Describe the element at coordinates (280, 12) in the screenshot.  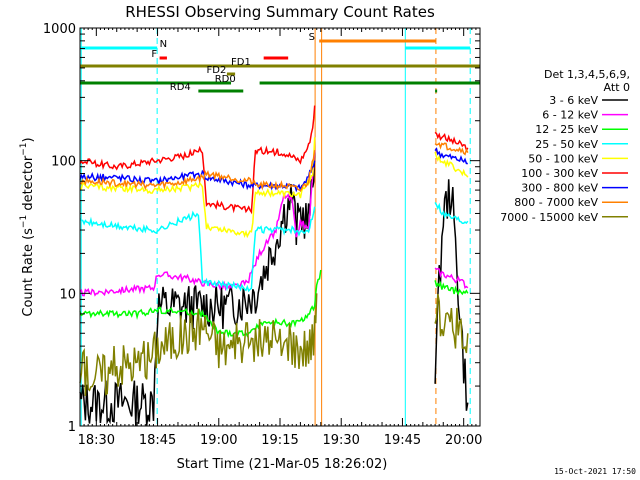
I see `chart-title: RHESSI Observing Summary Count Rates` at that location.